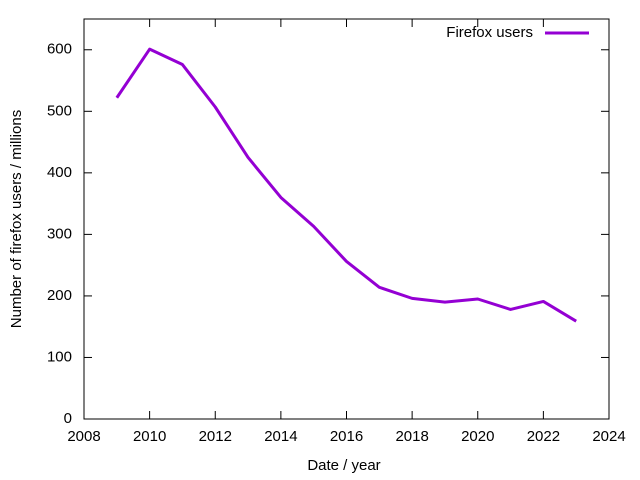 The width and height of the screenshot is (640, 480). I want to click on x-tick-label: 2008, so click(83, 436).